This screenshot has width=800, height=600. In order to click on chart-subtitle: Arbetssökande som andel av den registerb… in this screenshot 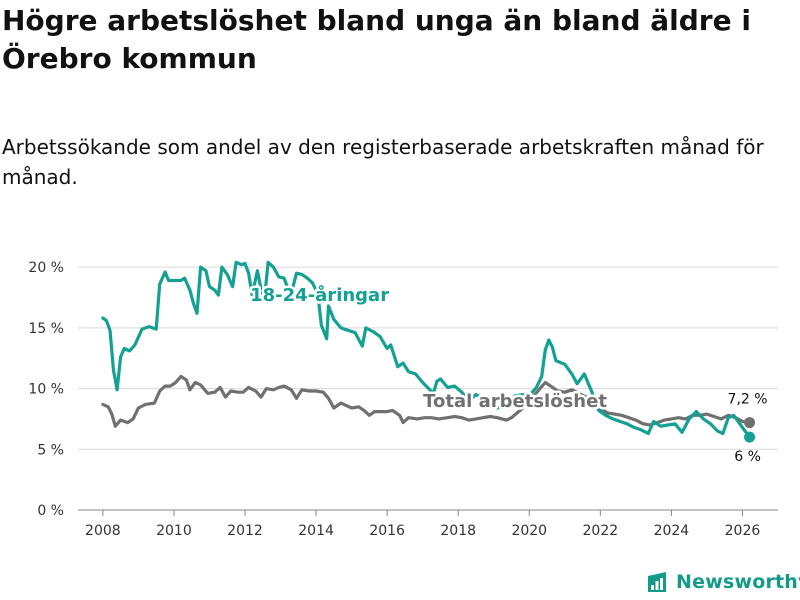, I will do `click(383, 162)`.